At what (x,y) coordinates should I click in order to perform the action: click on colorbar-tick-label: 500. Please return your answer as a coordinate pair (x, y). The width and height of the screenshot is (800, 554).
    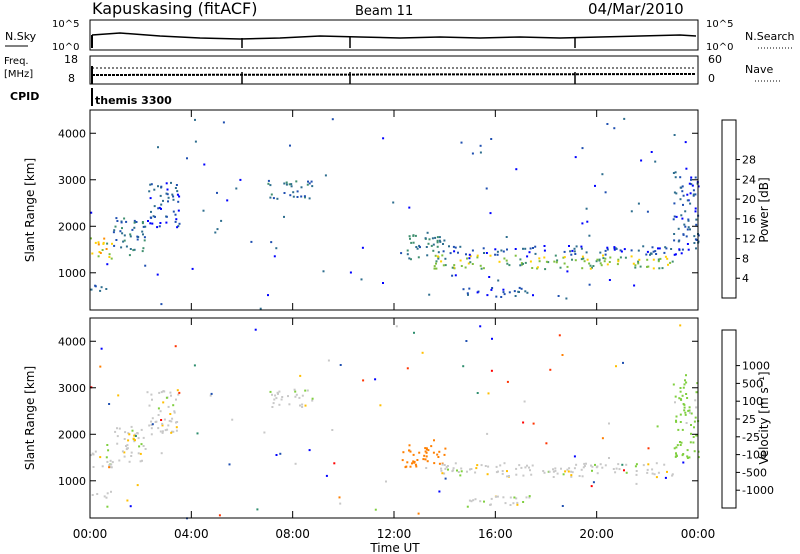
    Looking at the image, I should click on (752, 383).